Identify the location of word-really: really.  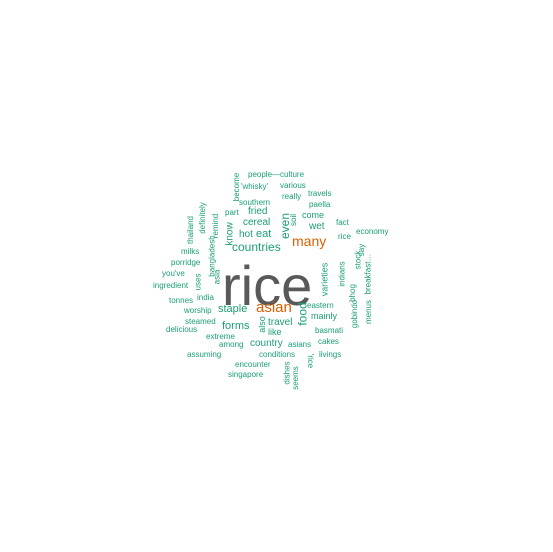
(292, 196).